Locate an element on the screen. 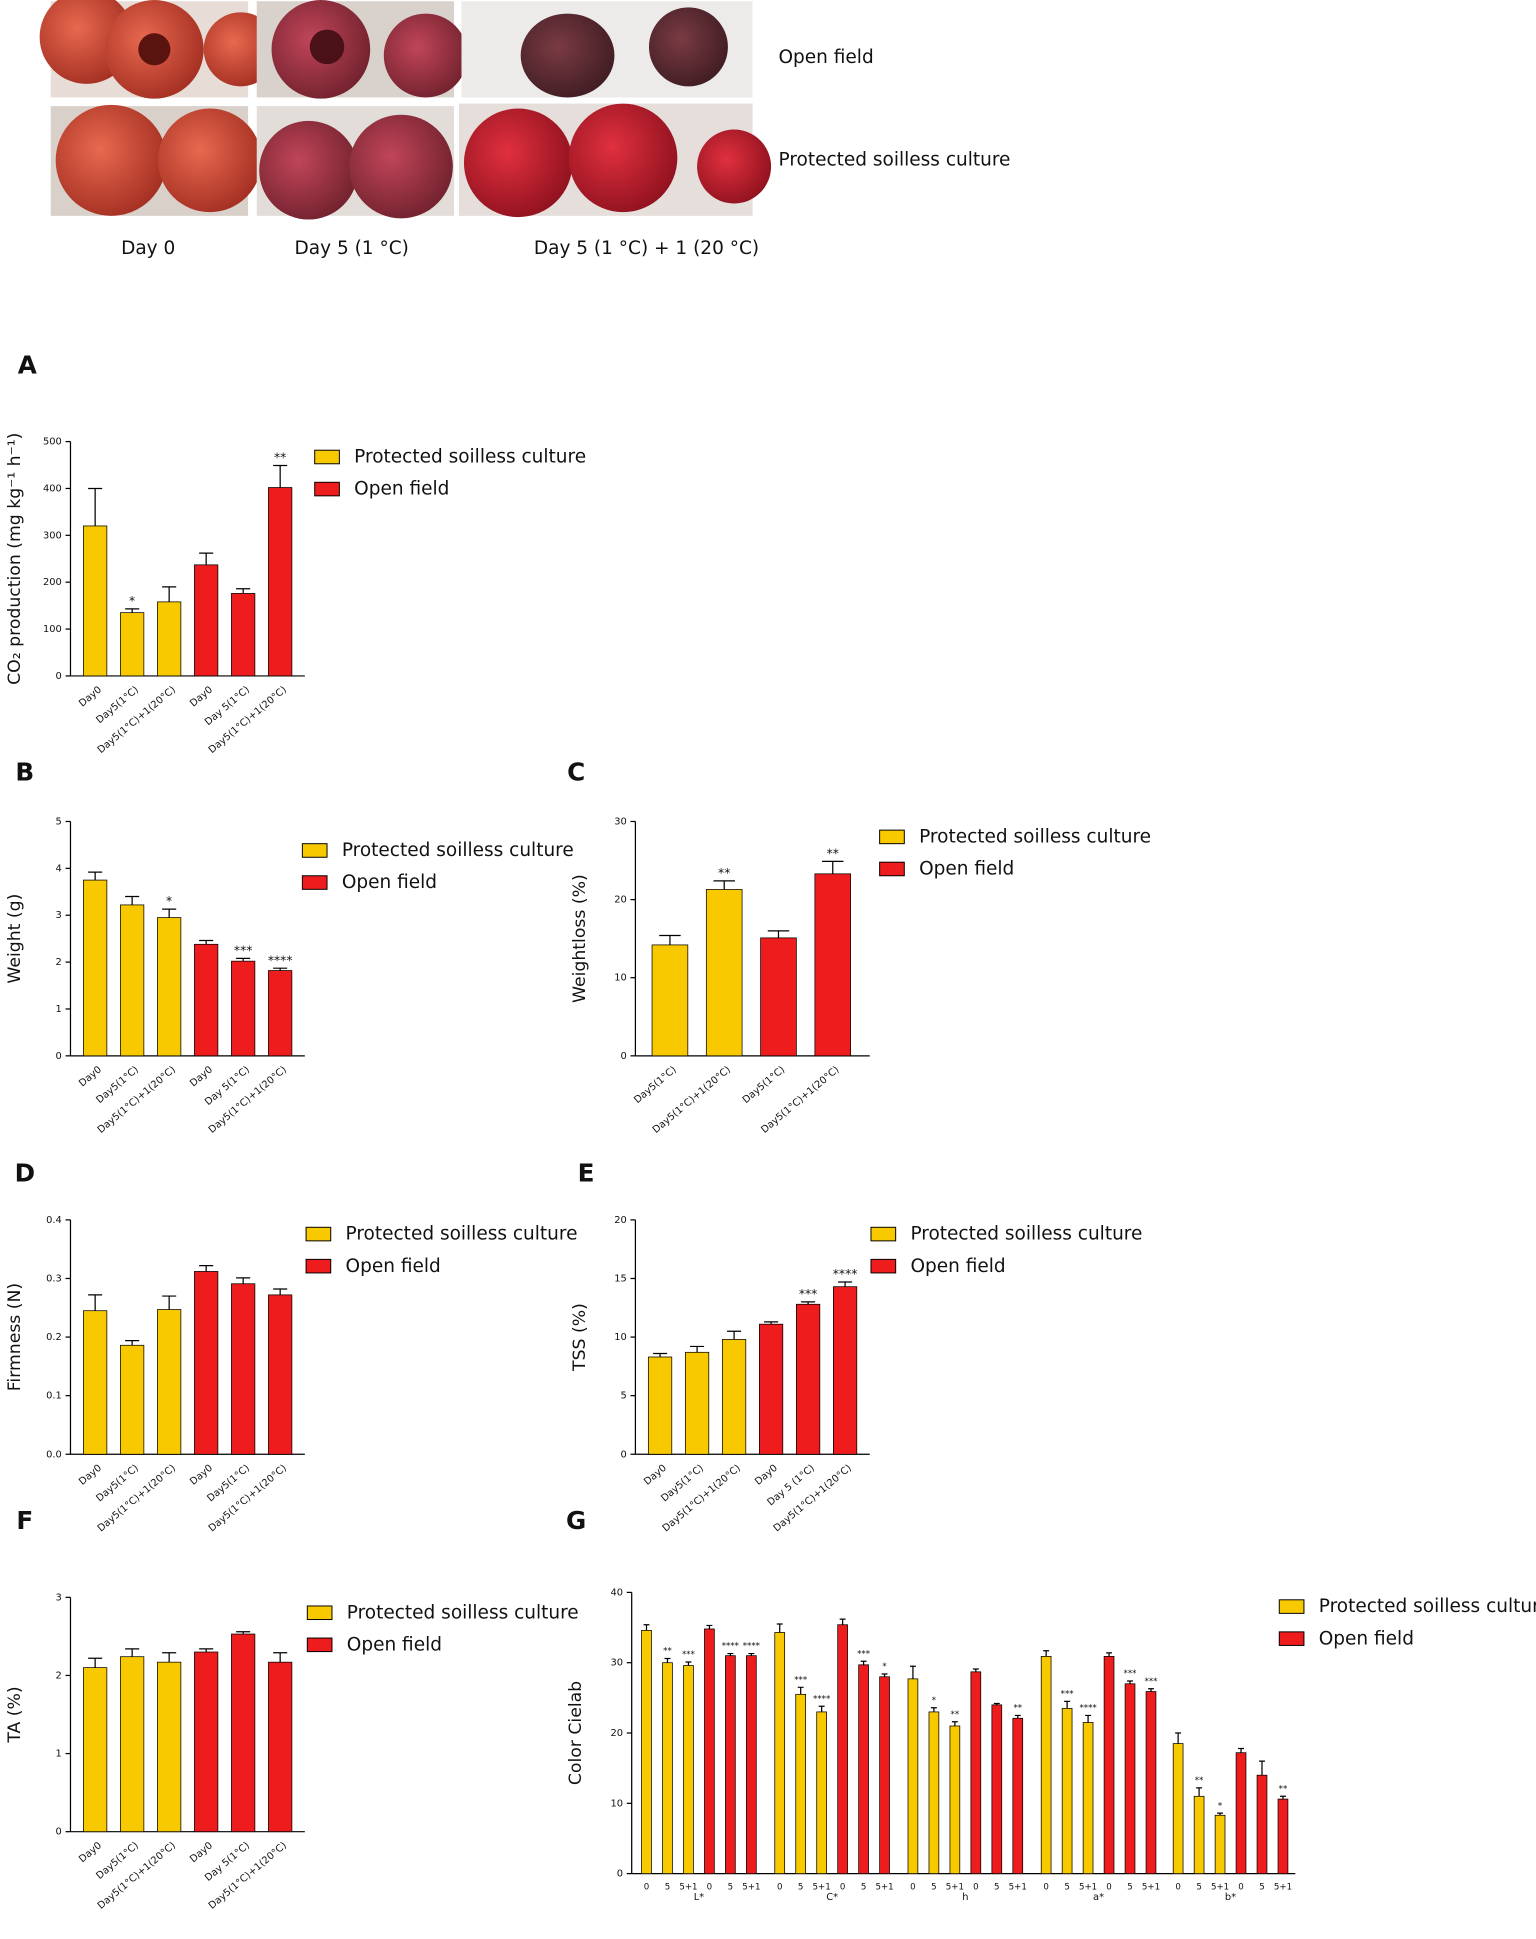  group-label: h is located at coordinates (965, 1897).